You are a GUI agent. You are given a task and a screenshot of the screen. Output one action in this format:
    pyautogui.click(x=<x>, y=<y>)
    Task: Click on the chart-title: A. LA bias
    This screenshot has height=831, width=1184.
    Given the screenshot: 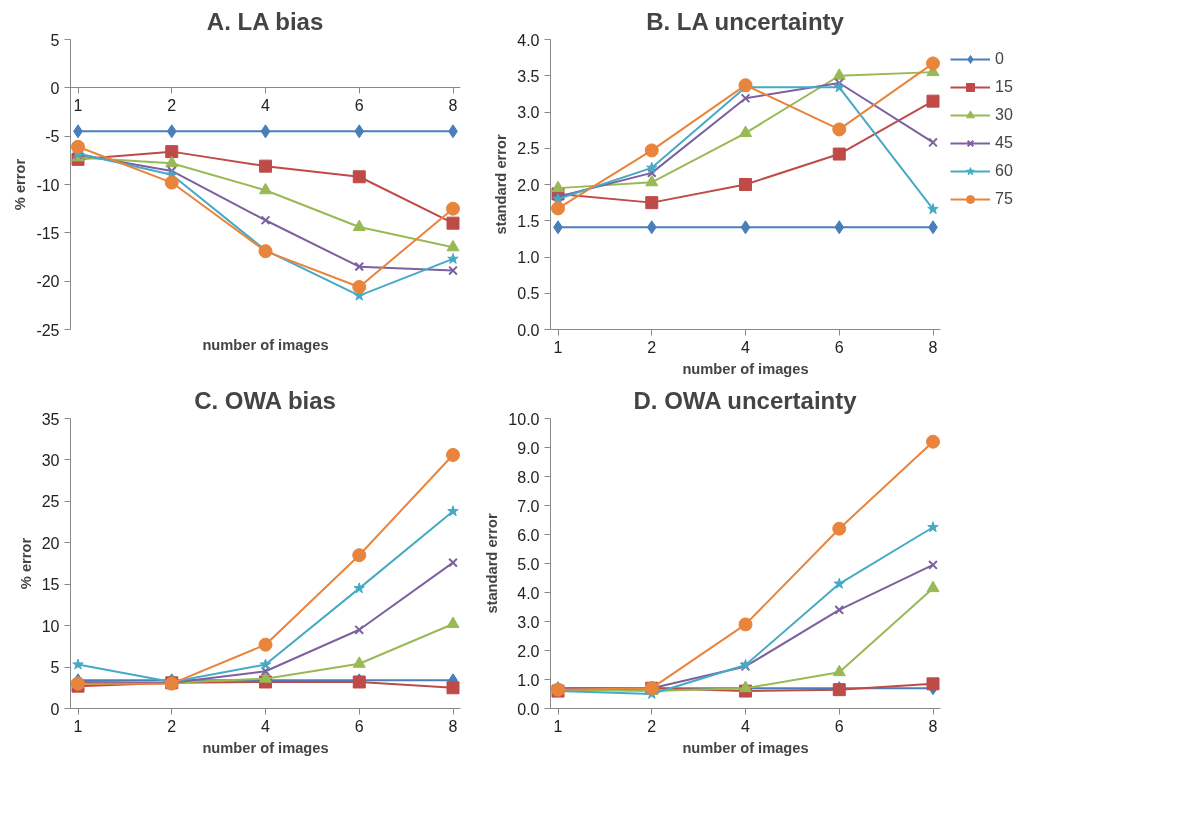 What is the action you would take?
    pyautogui.click(x=265, y=21)
    